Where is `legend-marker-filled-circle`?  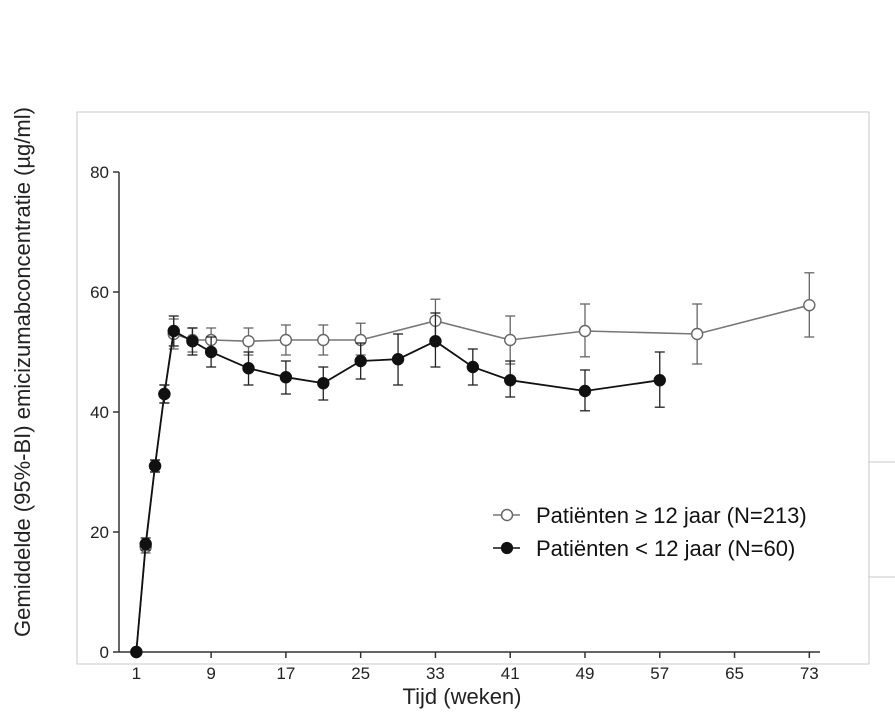 legend-marker-filled-circle is located at coordinates (507, 548).